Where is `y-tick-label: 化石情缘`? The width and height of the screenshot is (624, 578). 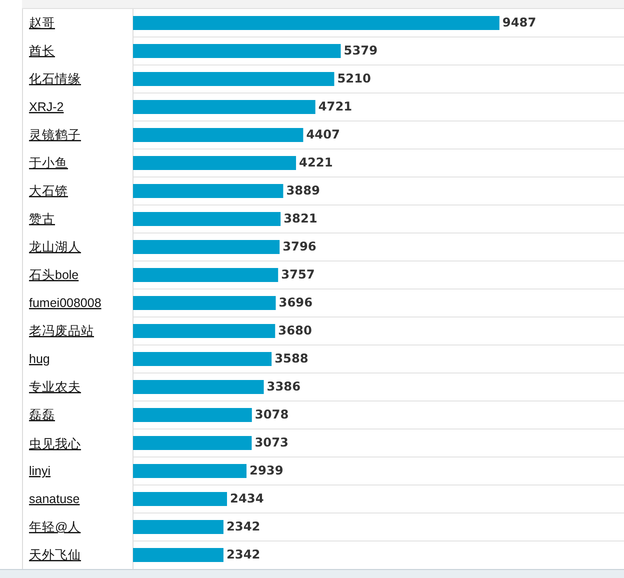
y-tick-label: 化石情缘 is located at coordinates (55, 79).